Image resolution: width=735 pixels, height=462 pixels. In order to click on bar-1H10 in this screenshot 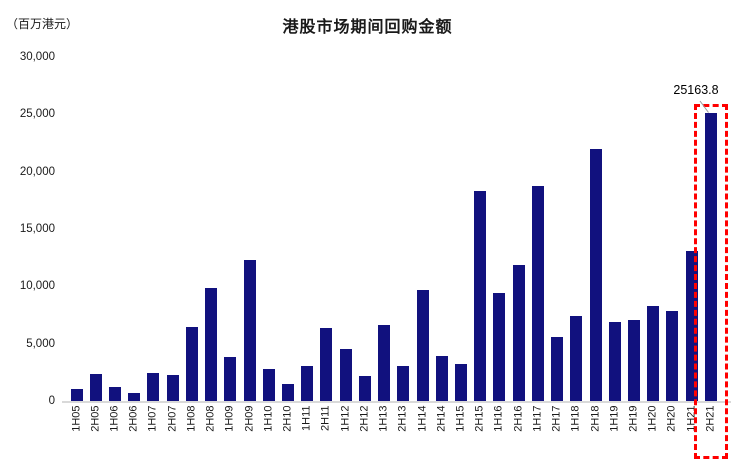, I will do `click(268, 385)`.